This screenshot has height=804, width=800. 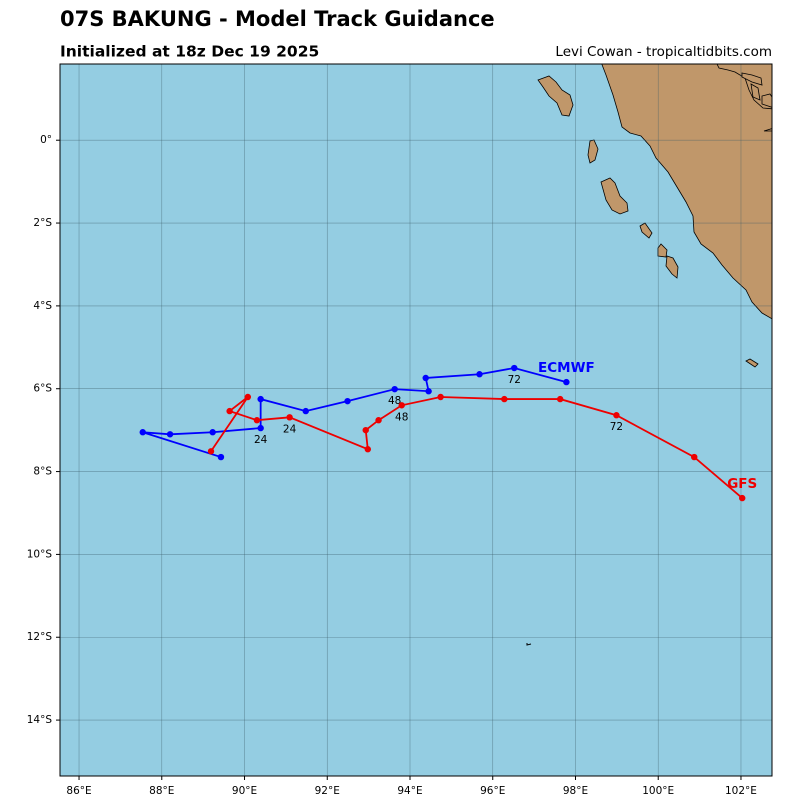 What do you see at coordinates (42, 472) in the screenshot?
I see `y-tick-label: 8°S` at bounding box center [42, 472].